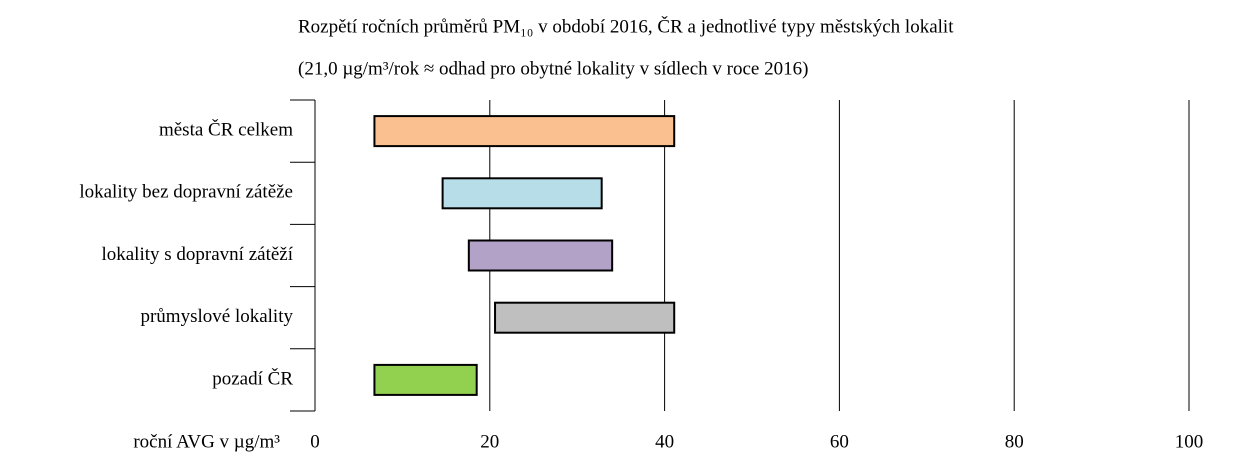 Image resolution: width=1260 pixels, height=464 pixels. Describe the element at coordinates (226, 129) in the screenshot. I see `y-tick-label: města ČR celkem` at that location.